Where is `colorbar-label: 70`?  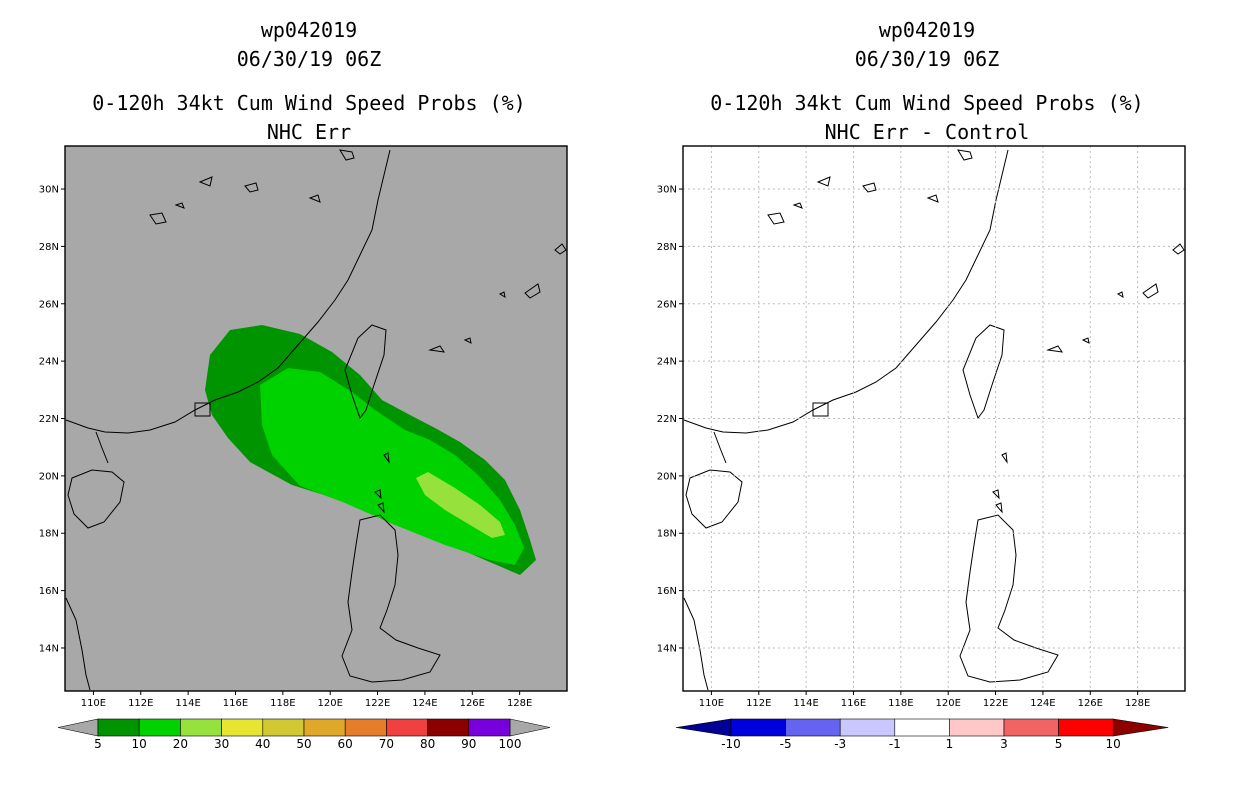
colorbar-label: 70 is located at coordinates (386, 744).